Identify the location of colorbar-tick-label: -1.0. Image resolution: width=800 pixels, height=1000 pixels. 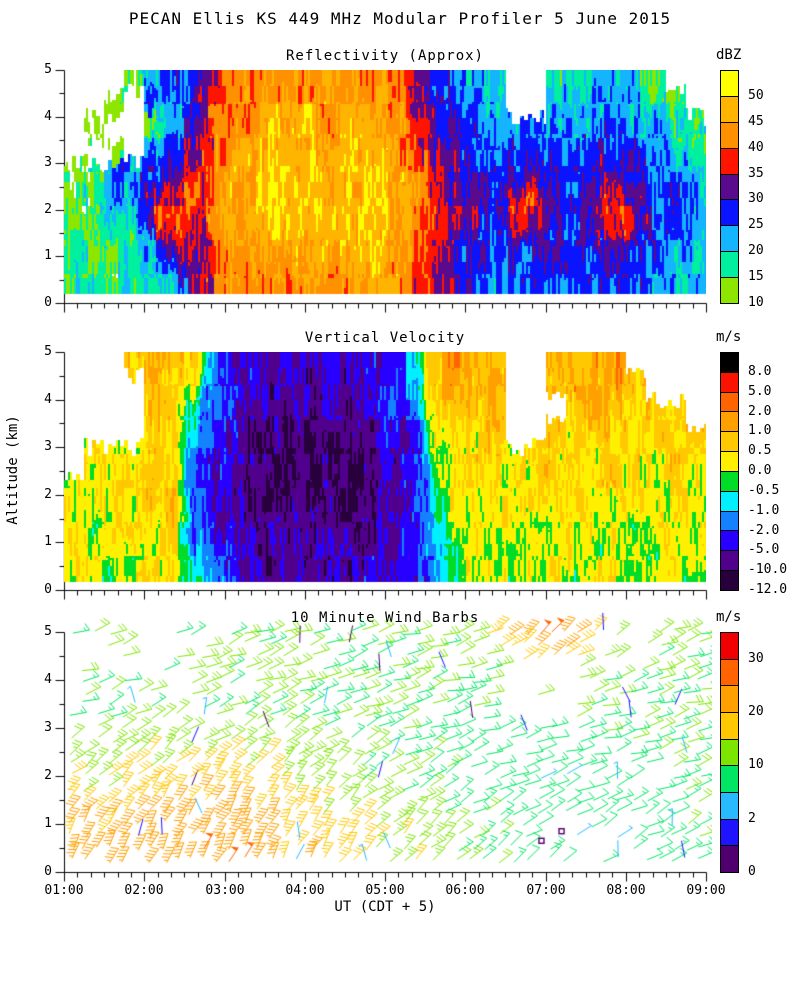
(764, 510).